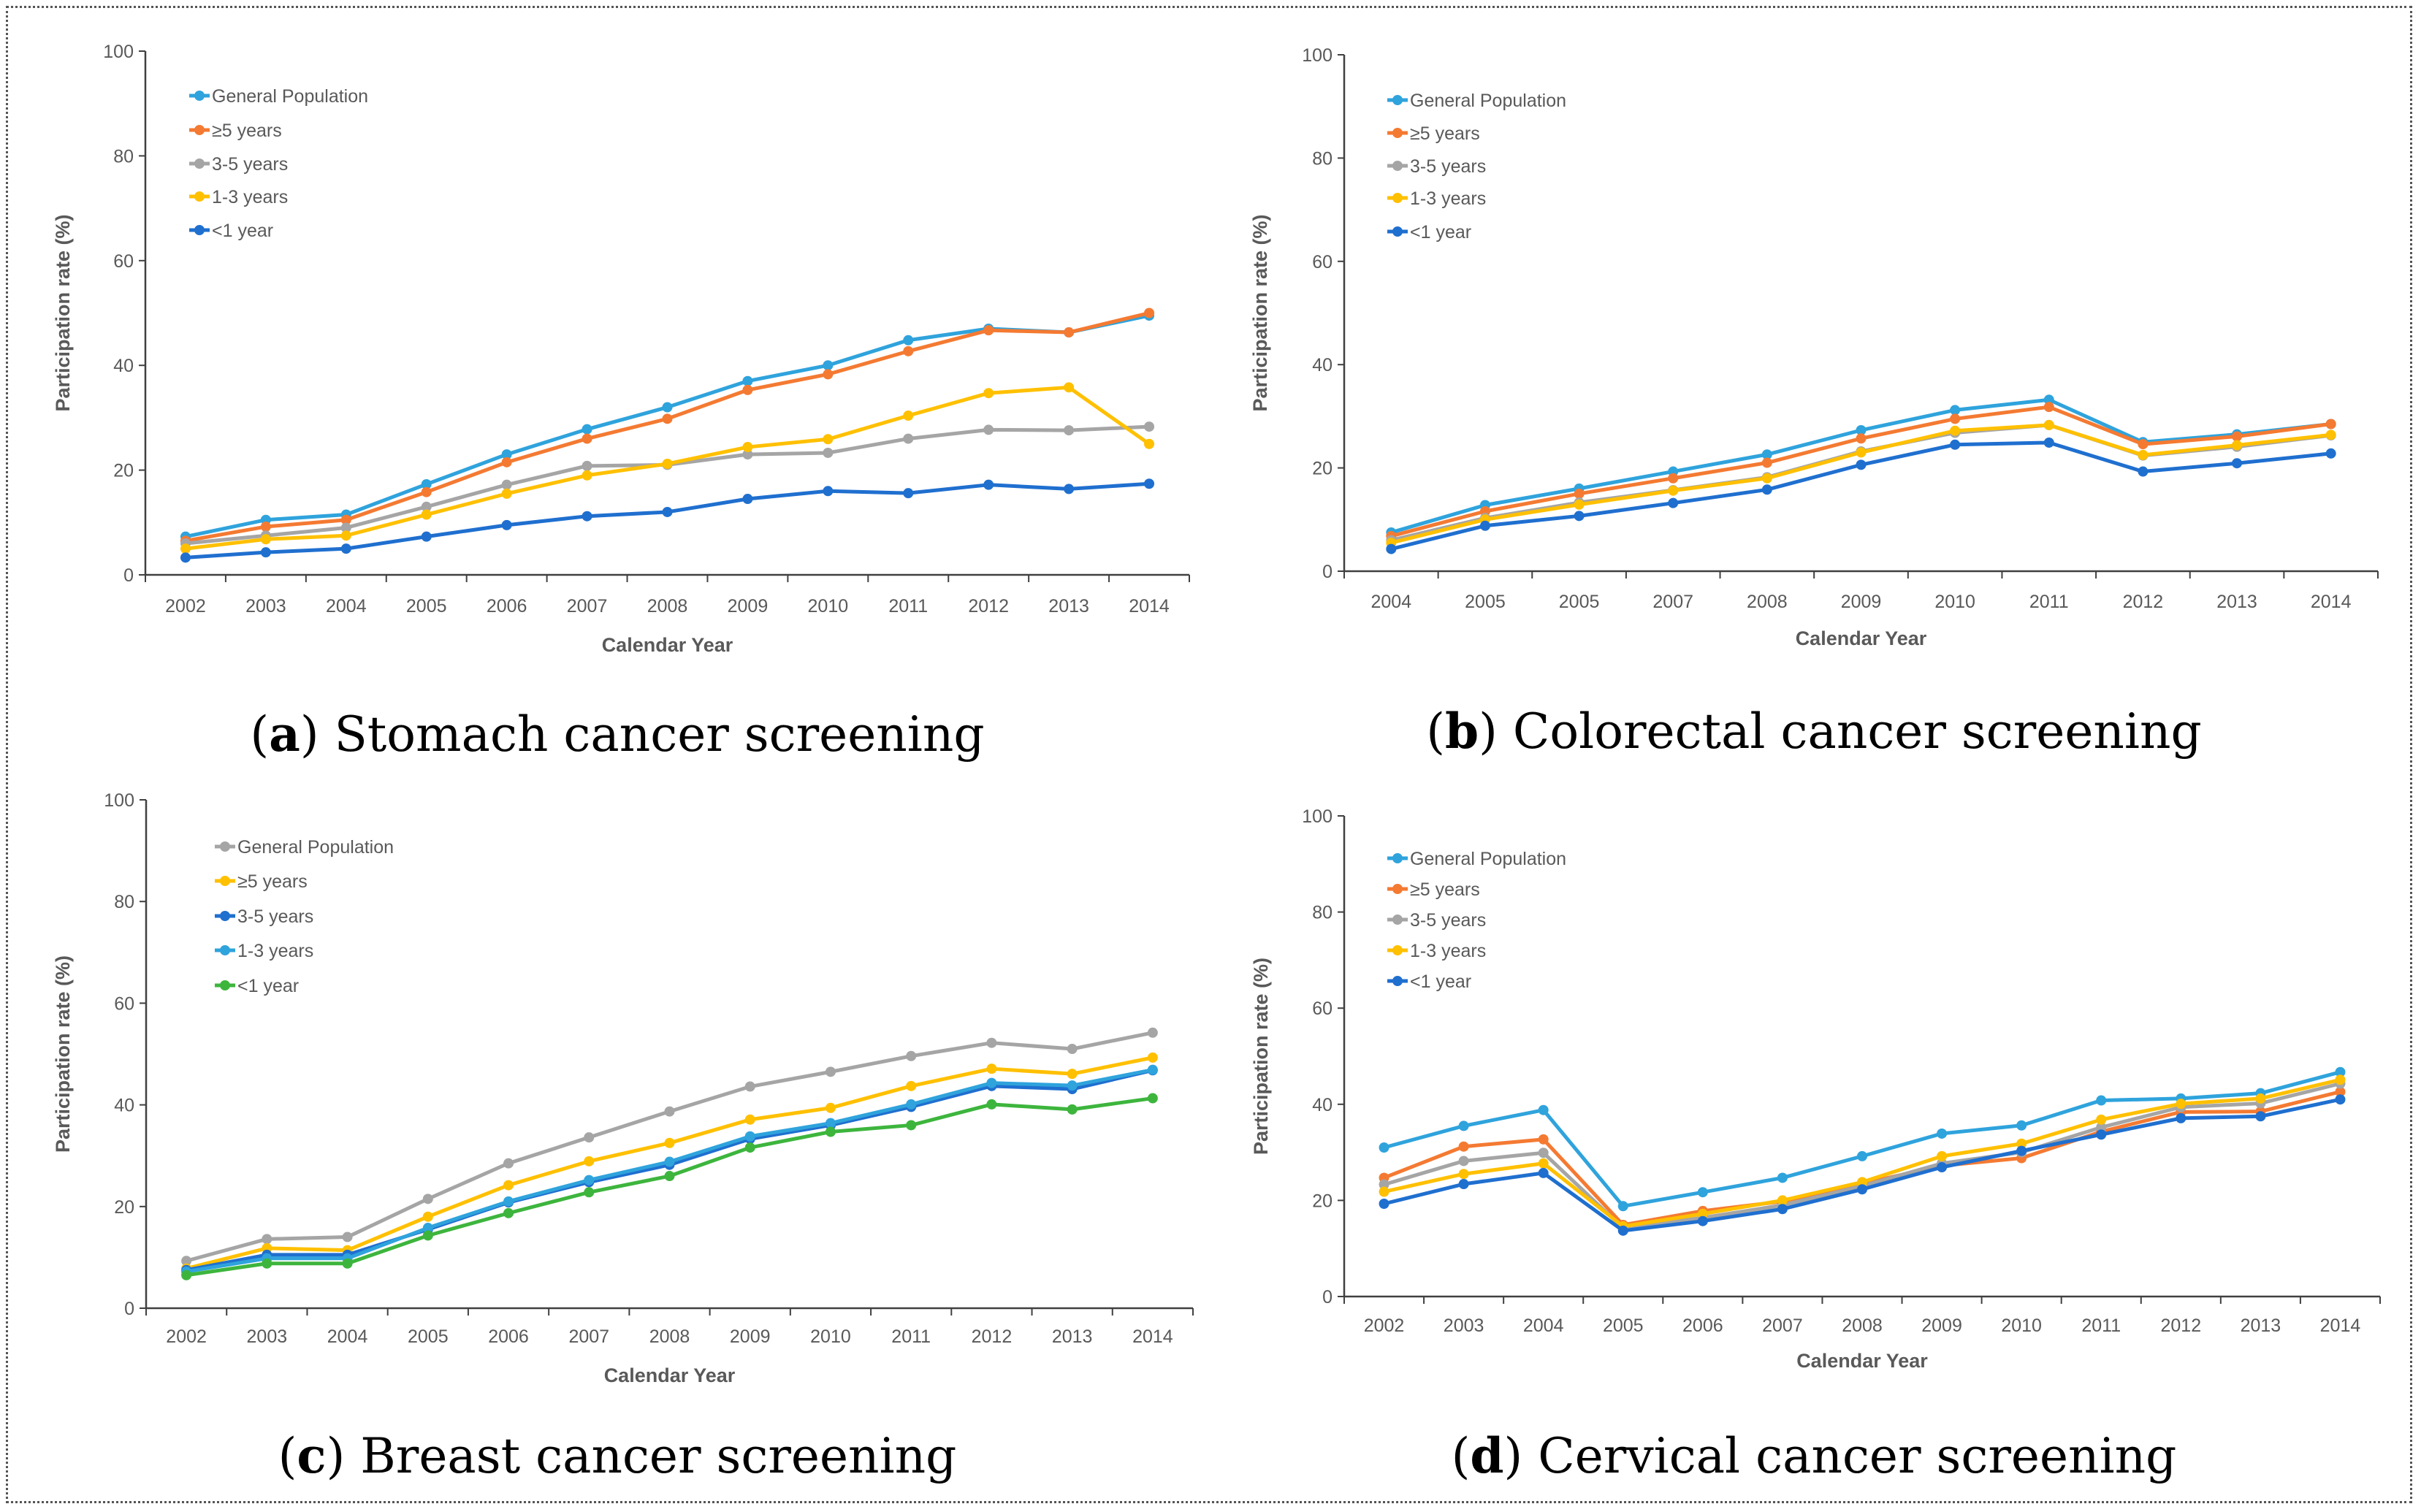 The width and height of the screenshot is (2421, 1512). I want to click on series-3: 1-3 years, so click(1862, 1086).